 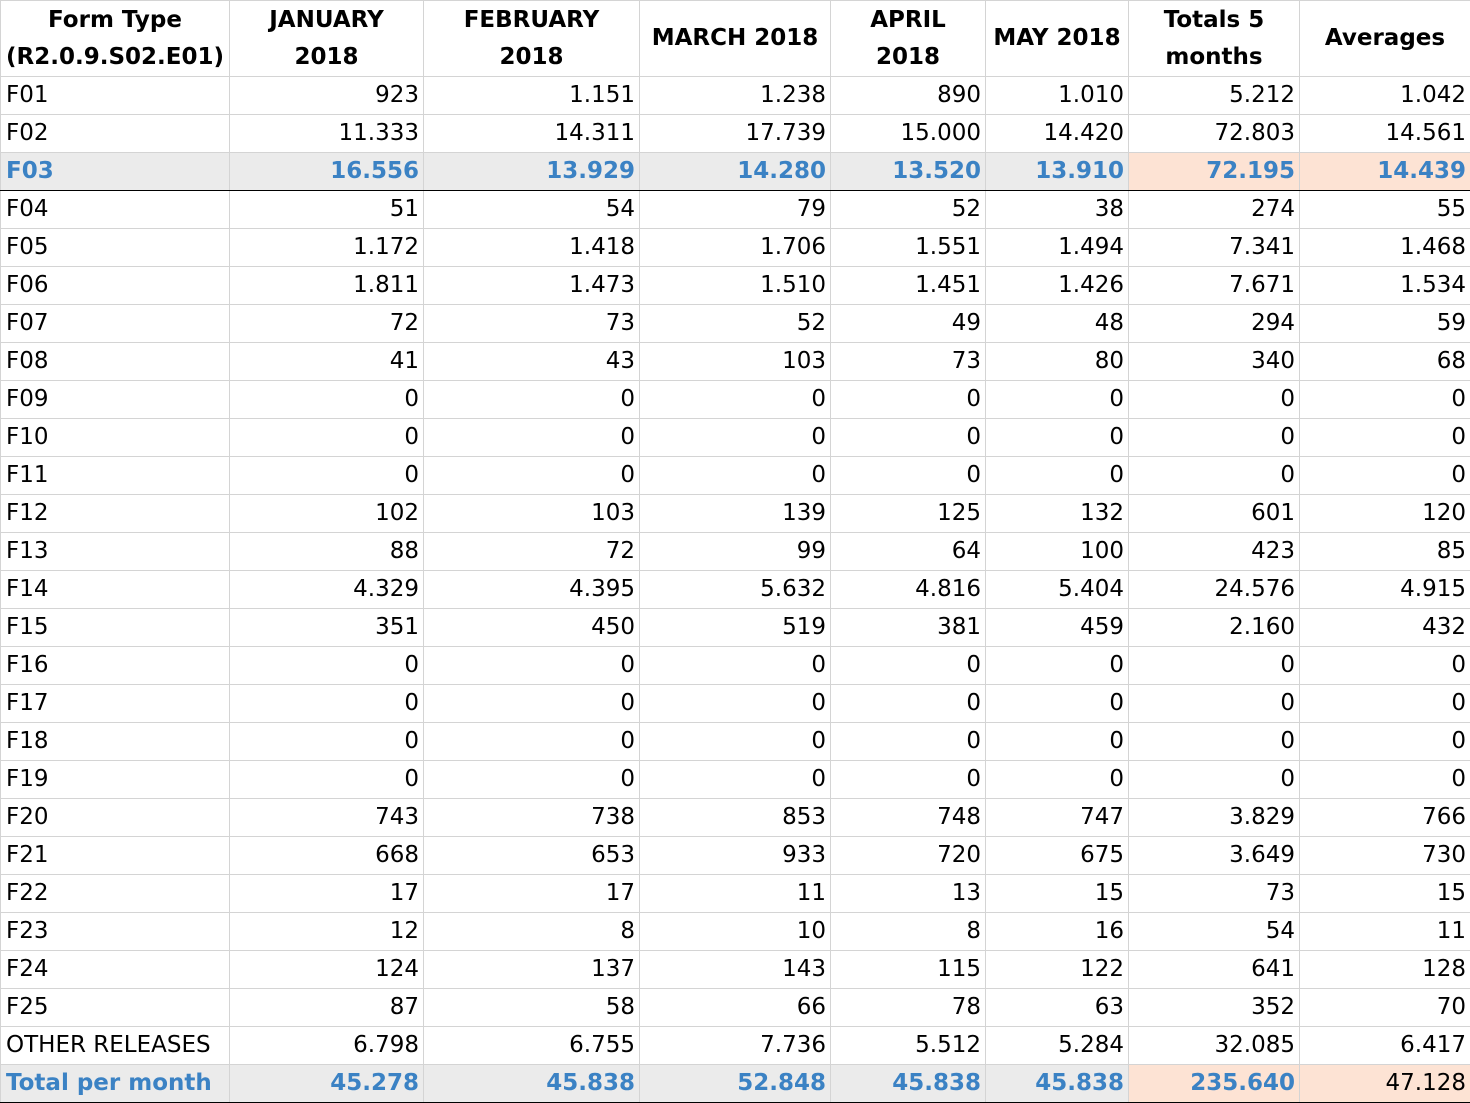 What do you see at coordinates (115, 779) in the screenshot?
I see `row-label: F19` at bounding box center [115, 779].